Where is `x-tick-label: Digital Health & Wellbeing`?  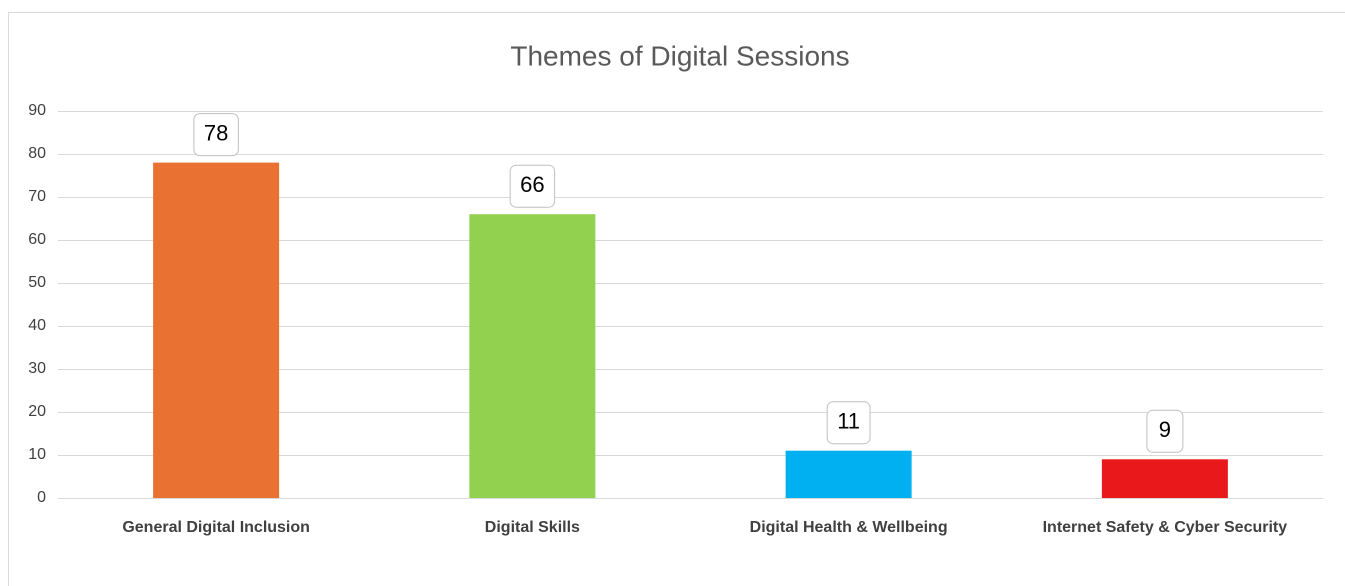 x-tick-label: Digital Health & Wellbeing is located at coordinates (848, 527).